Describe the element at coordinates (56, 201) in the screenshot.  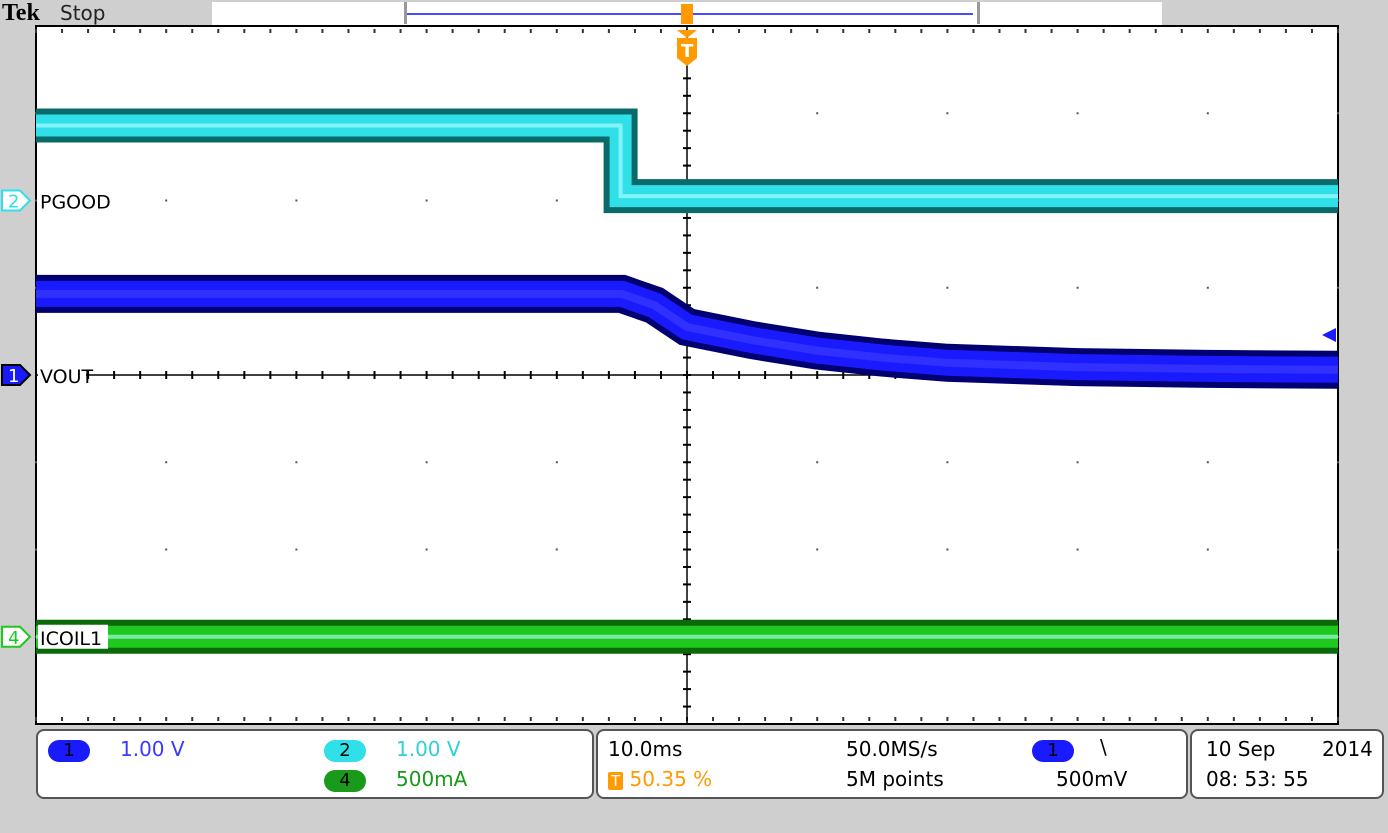
I see `channel-2-marker: 2 PGOOD` at that location.